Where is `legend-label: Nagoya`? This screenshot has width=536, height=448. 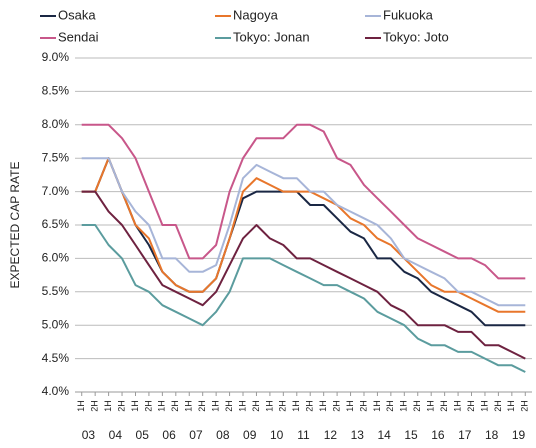 legend-label: Nagoya is located at coordinates (256, 14).